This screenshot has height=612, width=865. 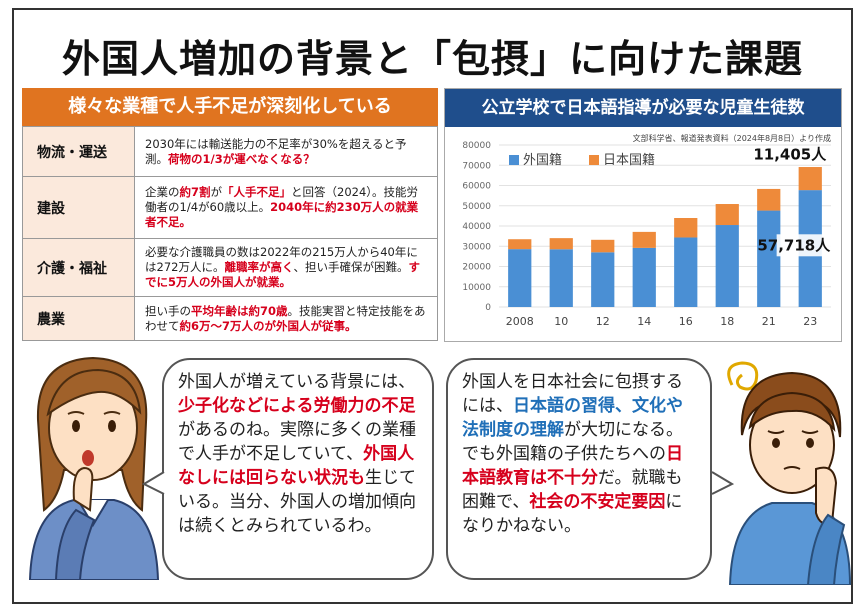 I want to click on y-tick-label: 0, so click(x=488, y=308).